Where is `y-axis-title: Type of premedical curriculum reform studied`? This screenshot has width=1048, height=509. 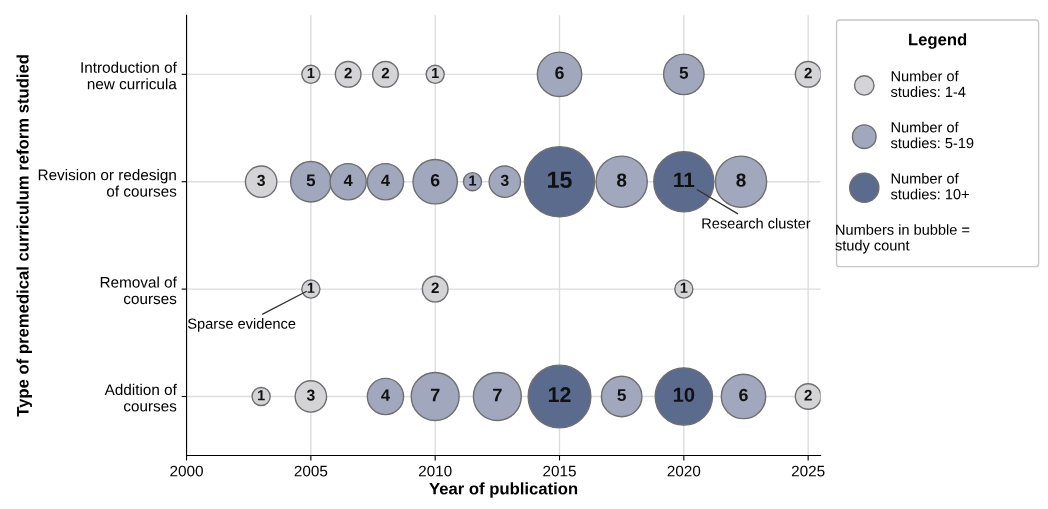 y-axis-title: Type of premedical curriculum reform studied is located at coordinates (24, 236).